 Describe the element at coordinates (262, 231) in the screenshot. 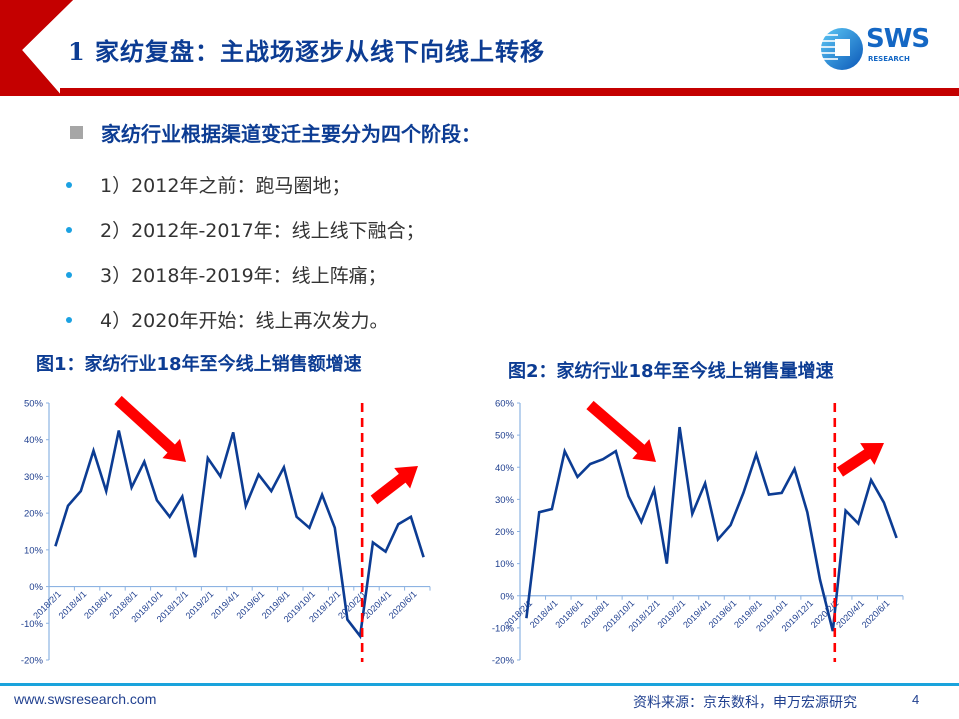

I see `list-item-text: 2）2012年-2017年：线上线下融合；` at that location.